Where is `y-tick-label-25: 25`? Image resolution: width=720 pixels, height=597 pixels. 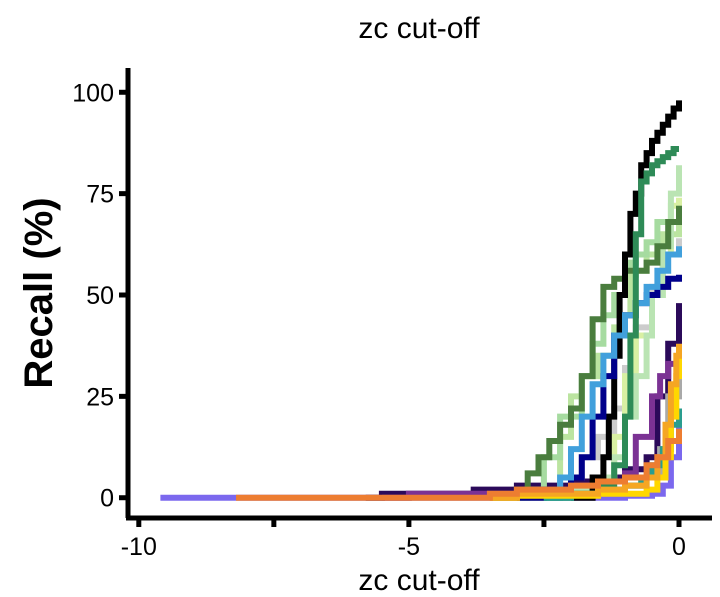 y-tick-label-25: 25 is located at coordinates (100, 397).